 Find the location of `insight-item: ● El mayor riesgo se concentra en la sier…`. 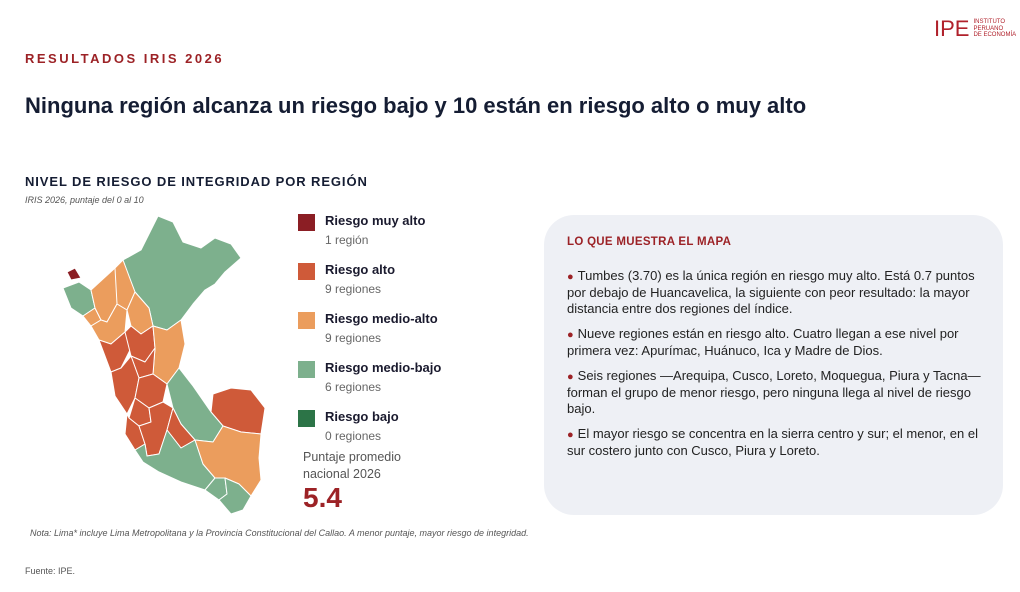

insight-item: ● El mayor riesgo se concentra en la sier… is located at coordinates (776, 442).